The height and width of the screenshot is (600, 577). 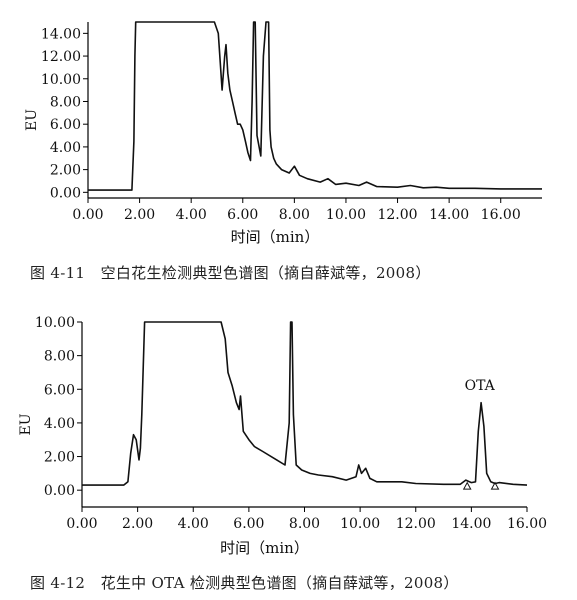 I want to click on figure-caption-2: 图 4-12 花生中 OTA 检测典型色谱图（摘自薛斌等，2008）, so click(x=244, y=583).